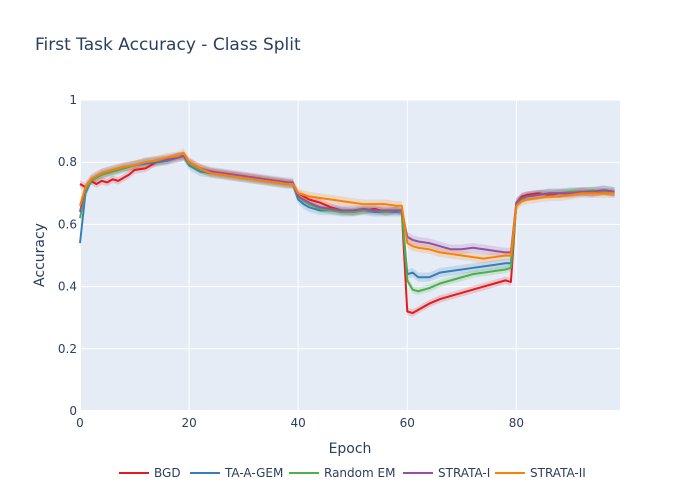  What do you see at coordinates (464, 473) in the screenshot?
I see `legend-label: STRATA-I` at bounding box center [464, 473].